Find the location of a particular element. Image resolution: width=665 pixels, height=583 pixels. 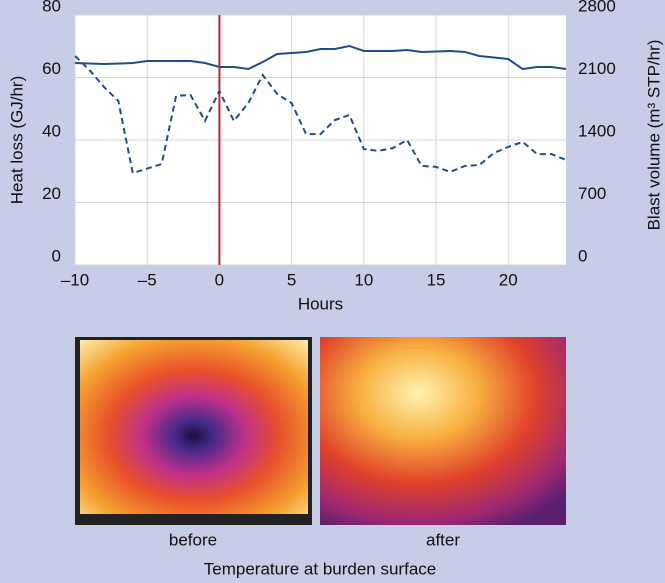

thermal-image-after is located at coordinates (443, 431).